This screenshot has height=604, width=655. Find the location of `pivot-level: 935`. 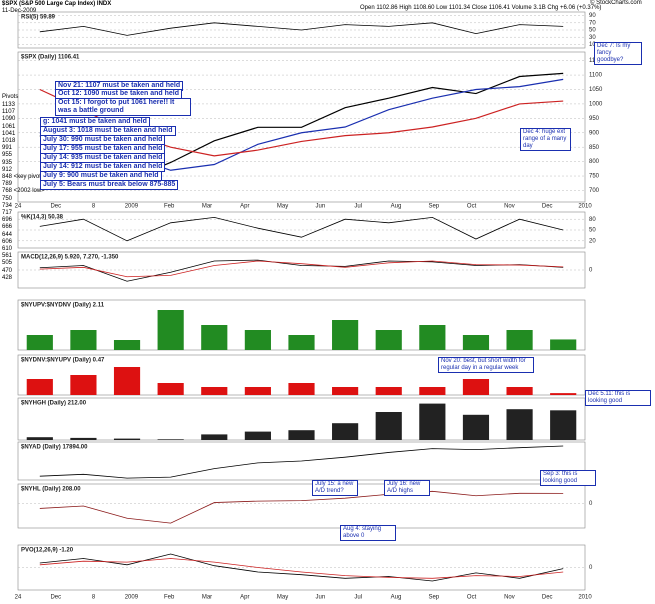

pivot-level: 935 is located at coordinates (7, 162).